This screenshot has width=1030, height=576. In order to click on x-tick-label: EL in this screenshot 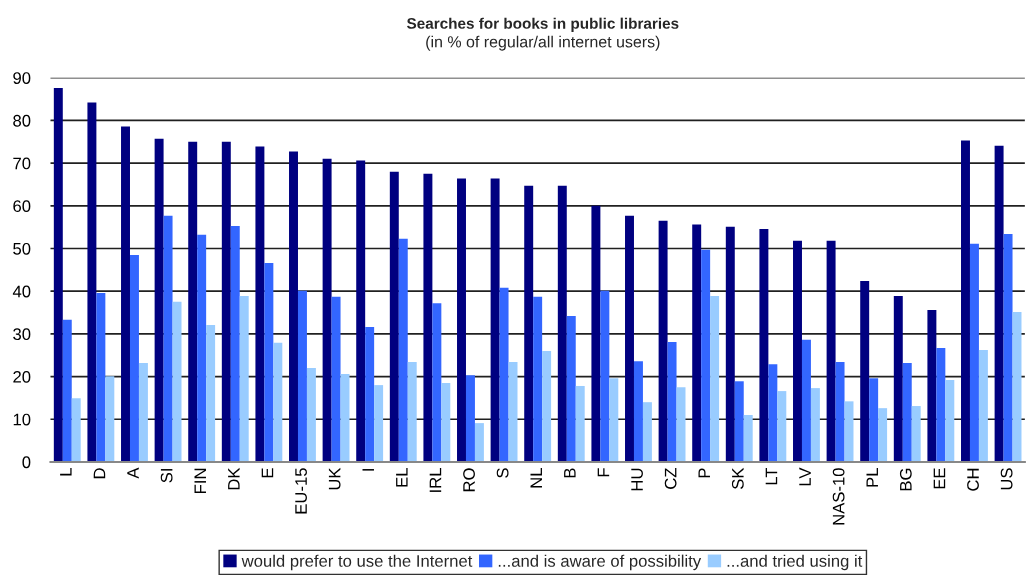, I will do `click(402, 477)`.